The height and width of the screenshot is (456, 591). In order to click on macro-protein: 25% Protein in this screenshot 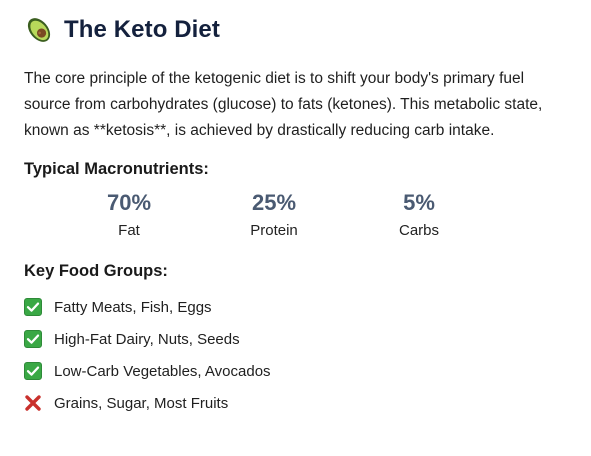, I will do `click(274, 215)`.